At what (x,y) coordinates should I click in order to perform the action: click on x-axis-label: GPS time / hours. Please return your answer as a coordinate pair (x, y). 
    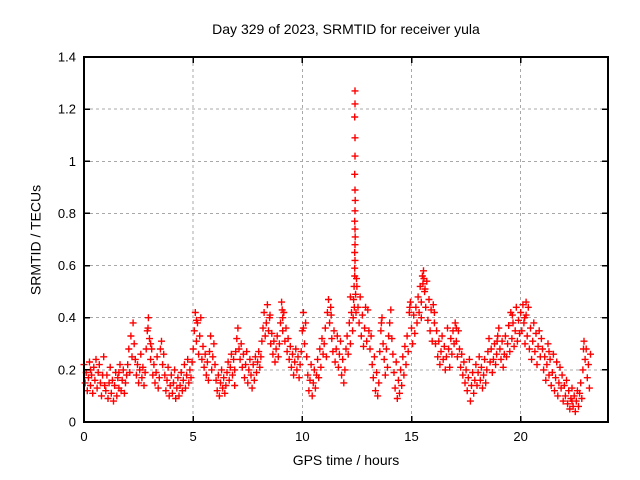
    Looking at the image, I should click on (346, 460).